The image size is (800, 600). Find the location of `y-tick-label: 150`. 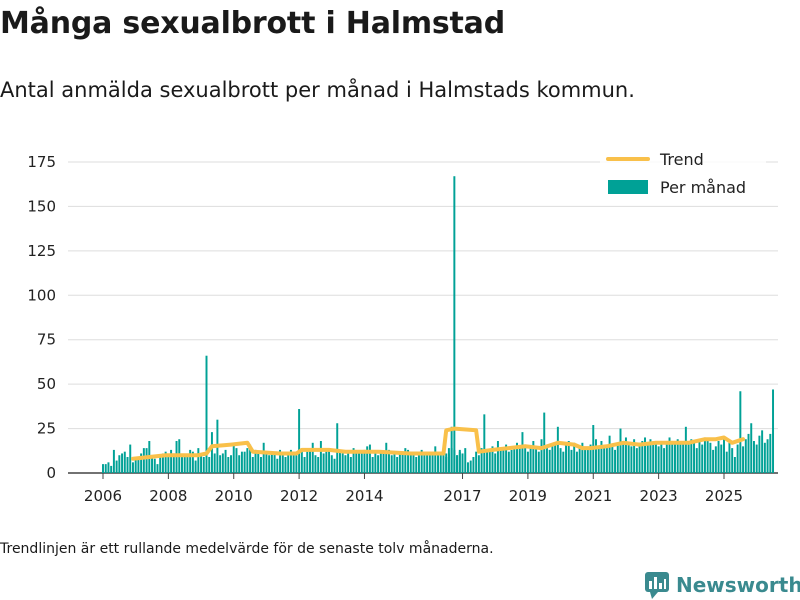

y-tick-label: 150 is located at coordinates (41, 206).